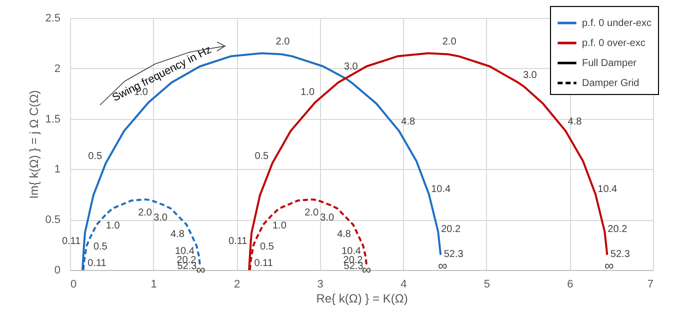 This screenshot has width=687, height=313. Describe the element at coordinates (57, 270) in the screenshot. I see `y-tick-label: 0` at that location.